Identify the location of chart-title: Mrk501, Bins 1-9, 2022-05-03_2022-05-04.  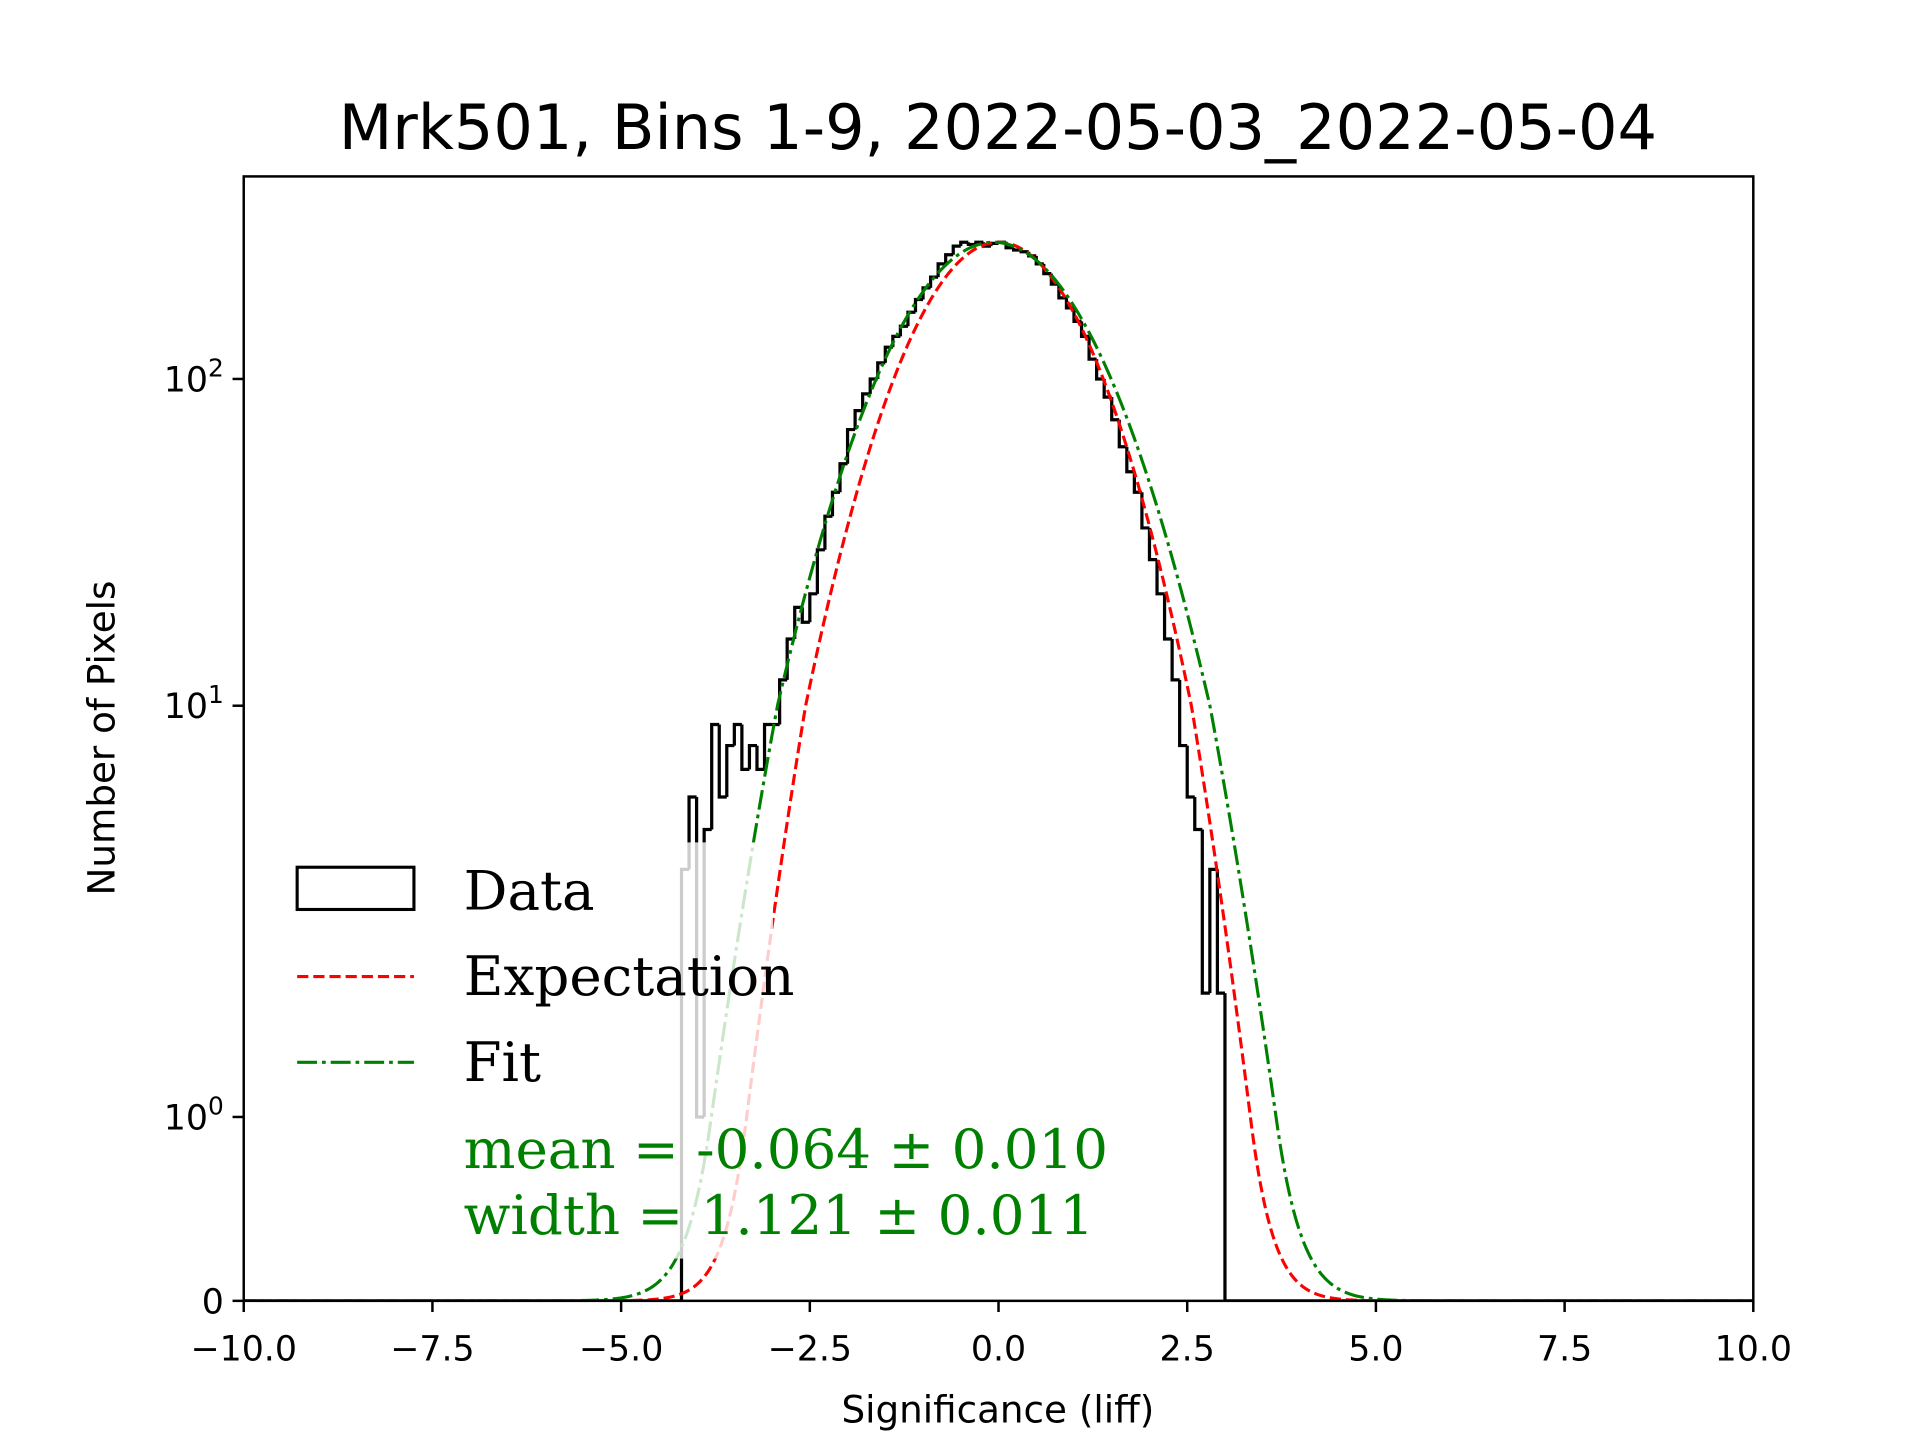
(998, 127).